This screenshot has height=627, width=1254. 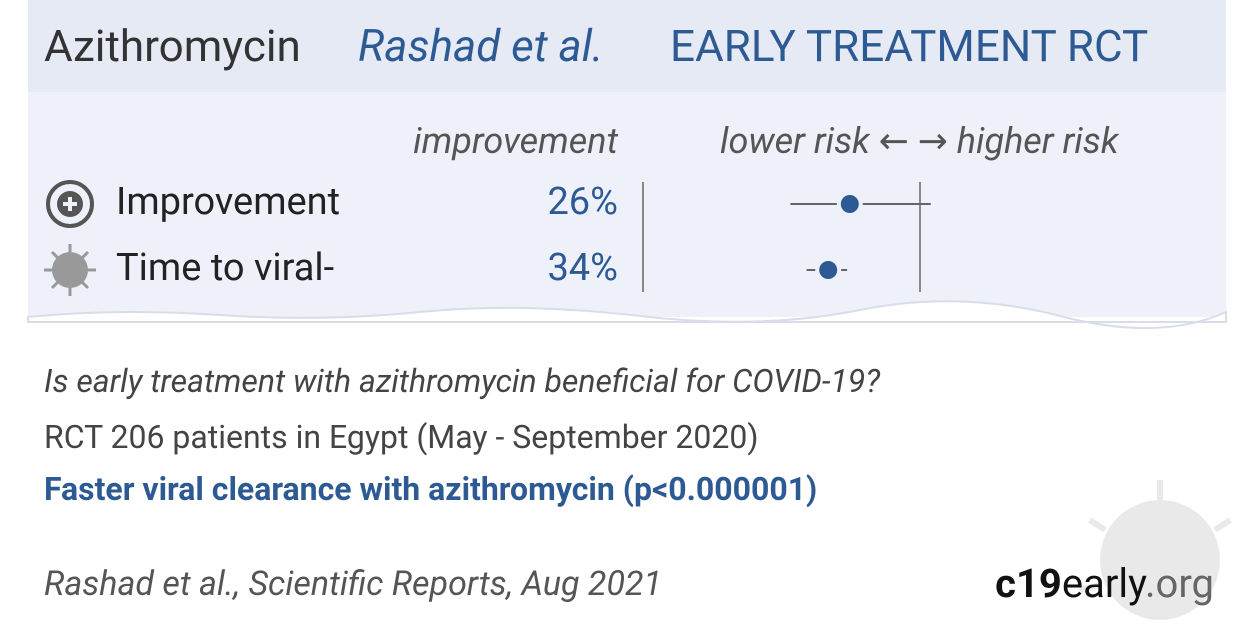 I want to click on header-band, so click(x=627, y=46).